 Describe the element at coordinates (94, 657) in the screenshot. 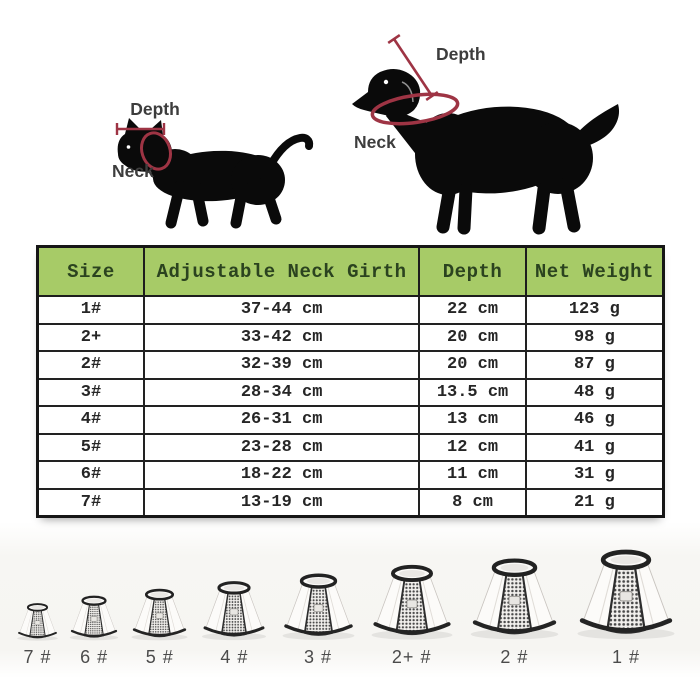

I see `cone-label: 6 #` at that location.